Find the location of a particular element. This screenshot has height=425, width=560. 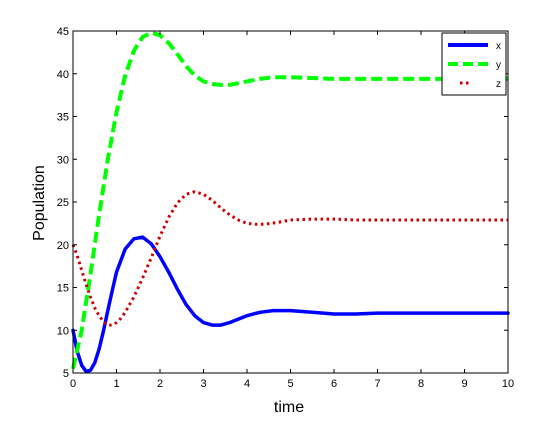

y-tick-label: 20 is located at coordinates (63, 246).